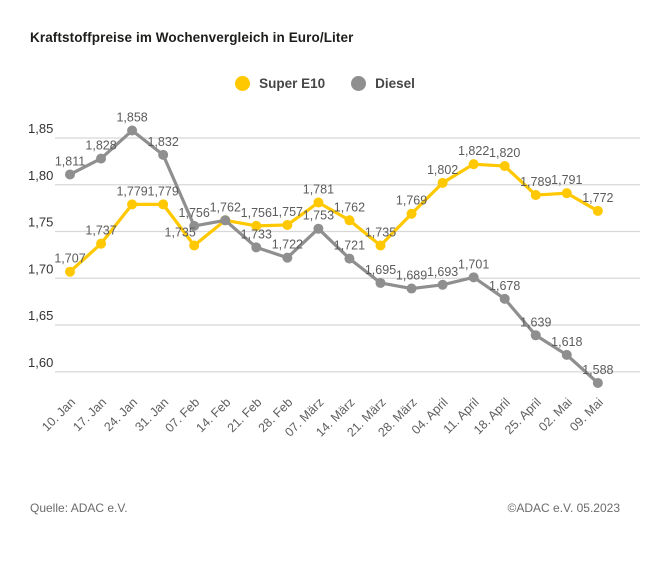 The height and width of the screenshot is (570, 650). I want to click on chart-legend: Super E10 Diesel, so click(325, 83).